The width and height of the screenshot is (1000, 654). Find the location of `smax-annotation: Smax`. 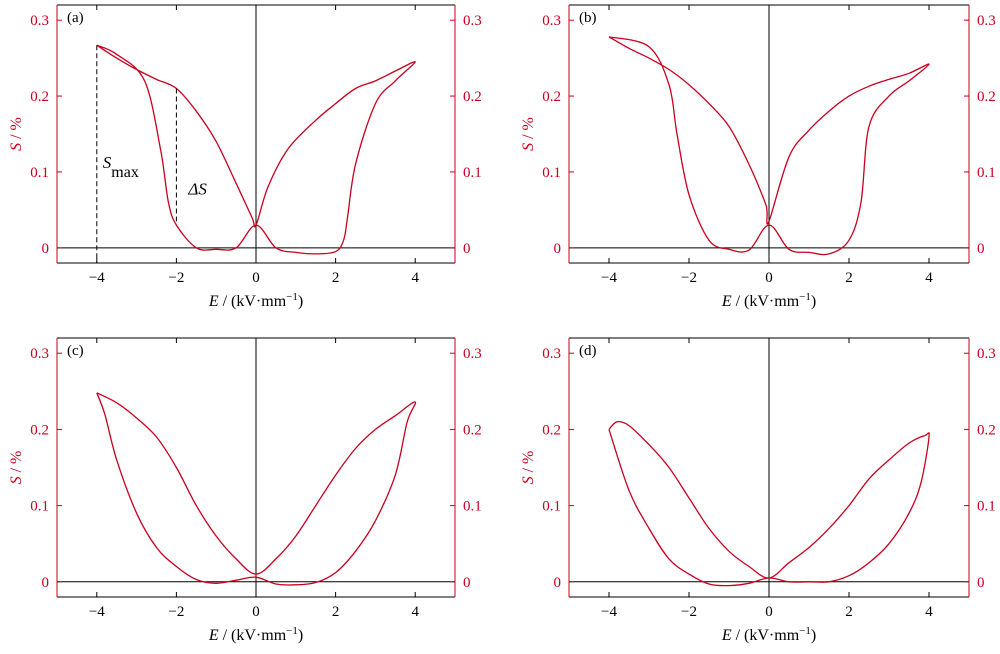

smax-annotation: Smax is located at coordinates (121, 167).